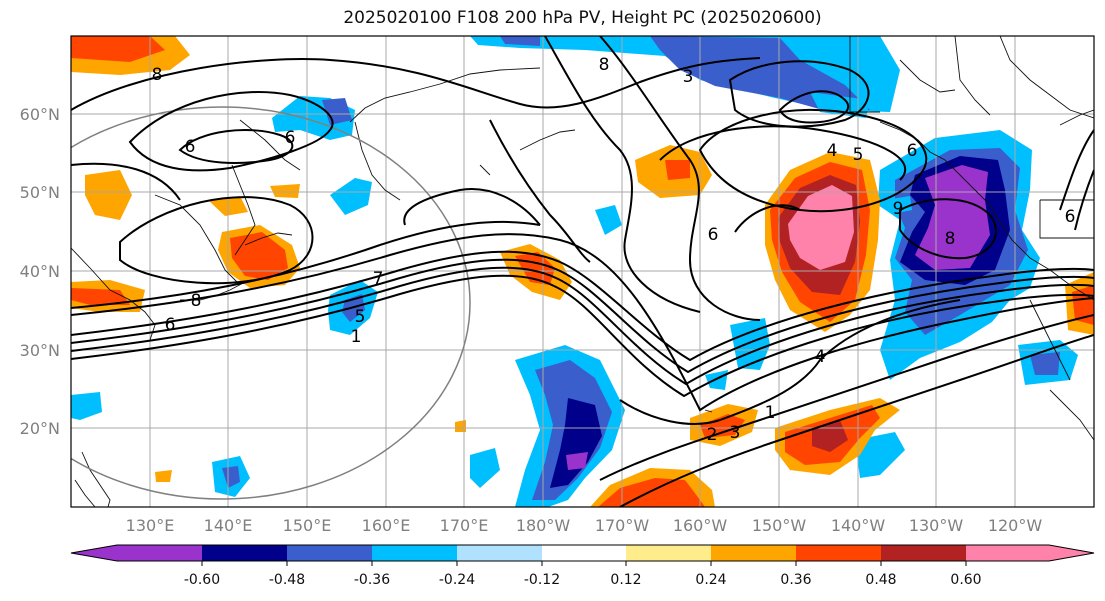  What do you see at coordinates (40, 114) in the screenshot?
I see `lat-label: 60°N` at bounding box center [40, 114].